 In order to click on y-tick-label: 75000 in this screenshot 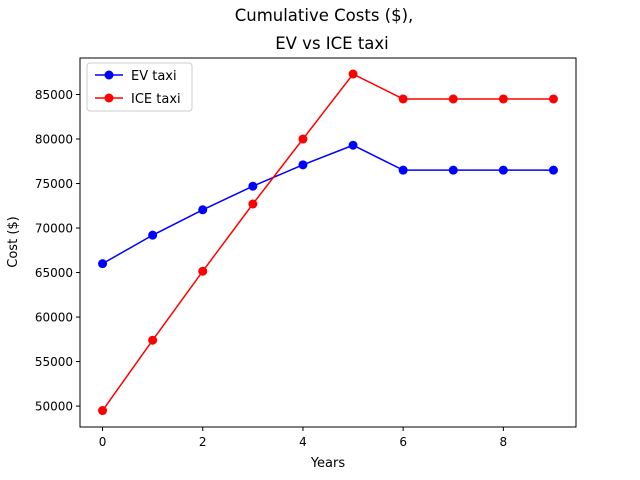, I will do `click(54, 184)`.